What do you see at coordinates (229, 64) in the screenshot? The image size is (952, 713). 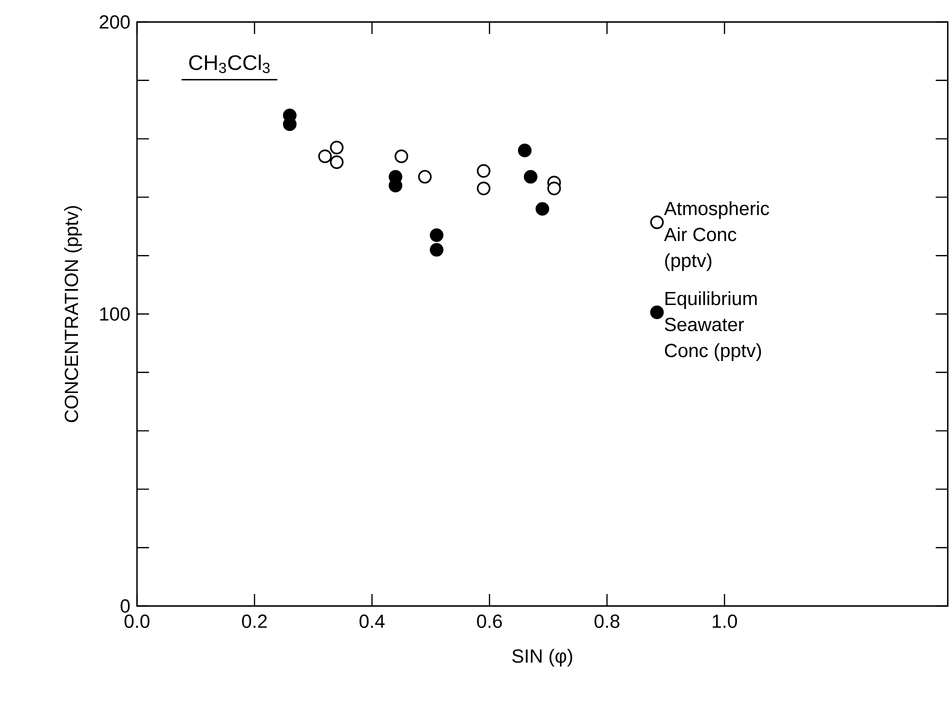 I see `text: CH$_{3}$CCl$_{3}$` at bounding box center [229, 64].